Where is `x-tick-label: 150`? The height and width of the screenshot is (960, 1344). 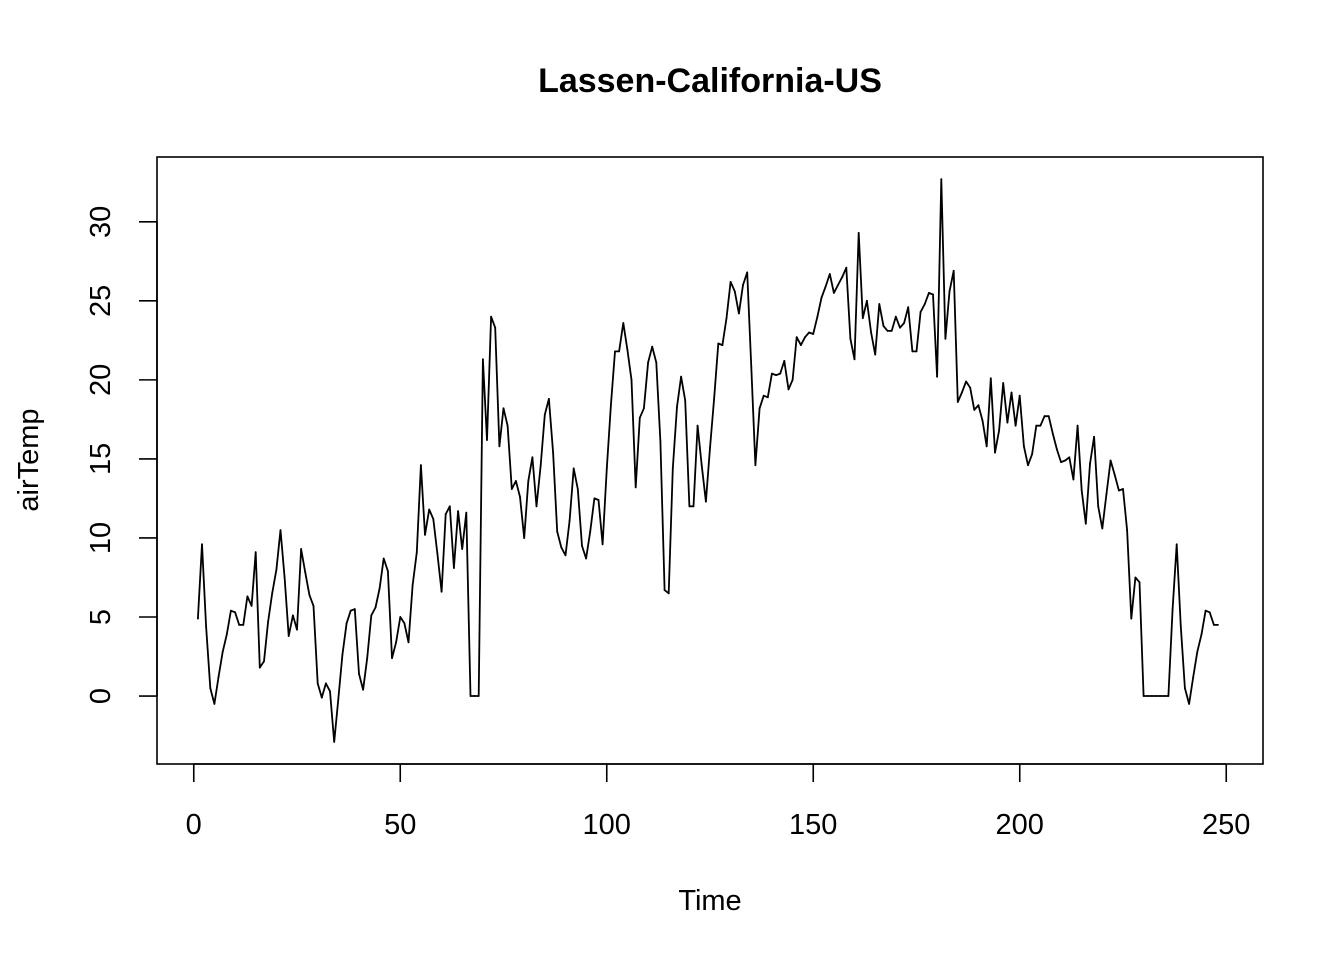 x-tick-label: 150 is located at coordinates (813, 825).